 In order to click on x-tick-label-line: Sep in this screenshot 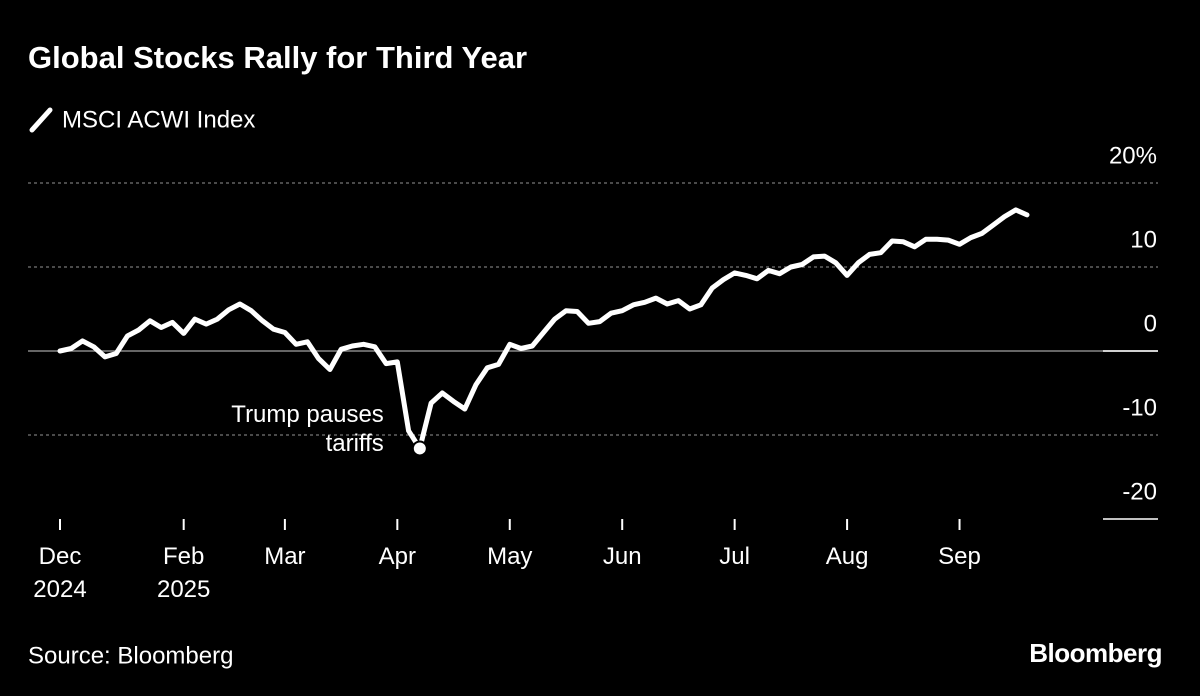, I will do `click(959, 556)`.